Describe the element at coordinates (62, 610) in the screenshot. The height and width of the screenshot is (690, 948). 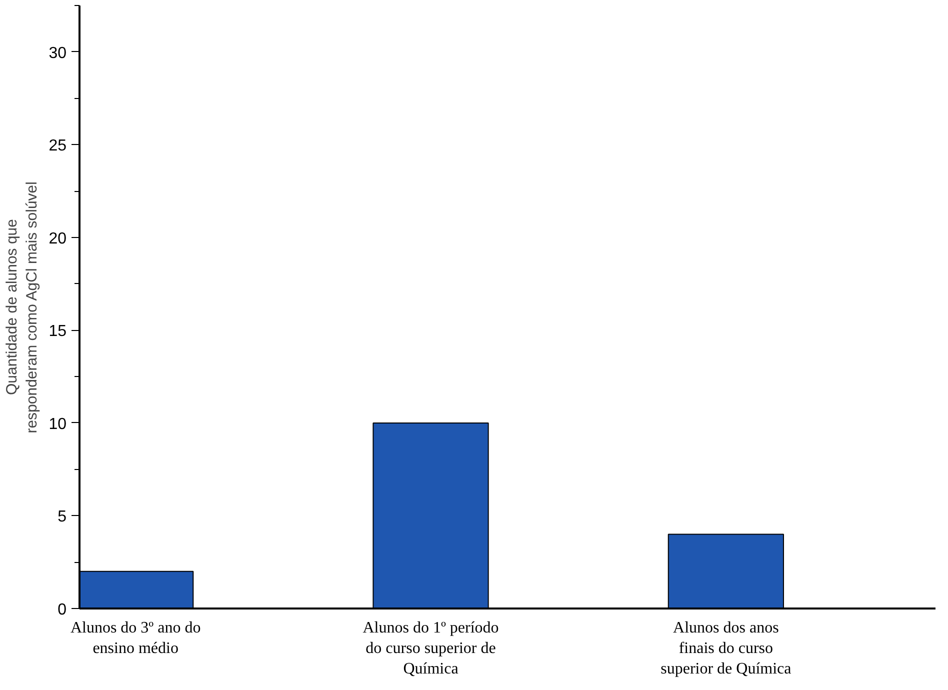
I see `y-tick-label: 0` at that location.